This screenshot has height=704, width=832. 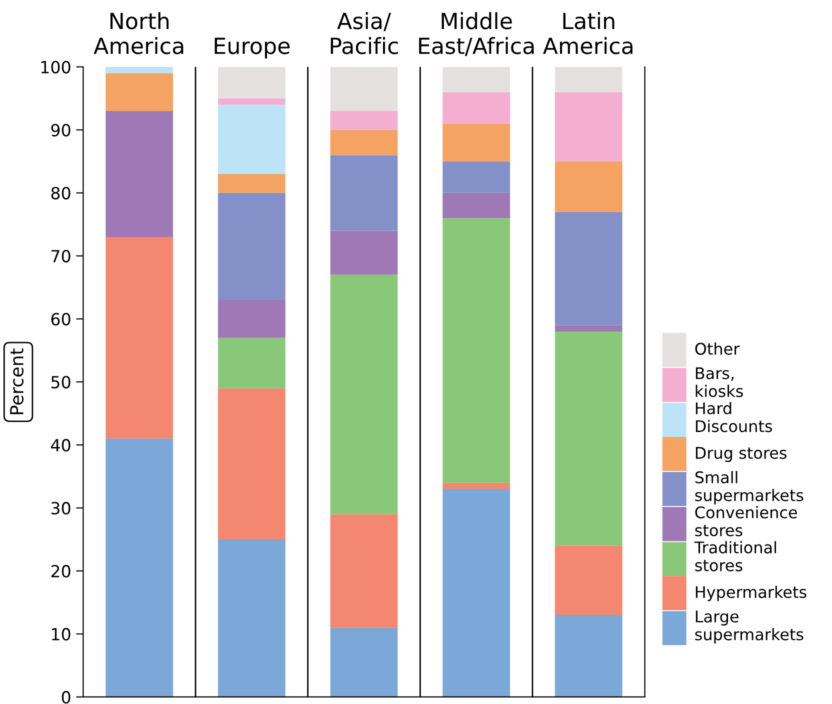 I want to click on y-tick-label: 80, so click(x=60, y=193).